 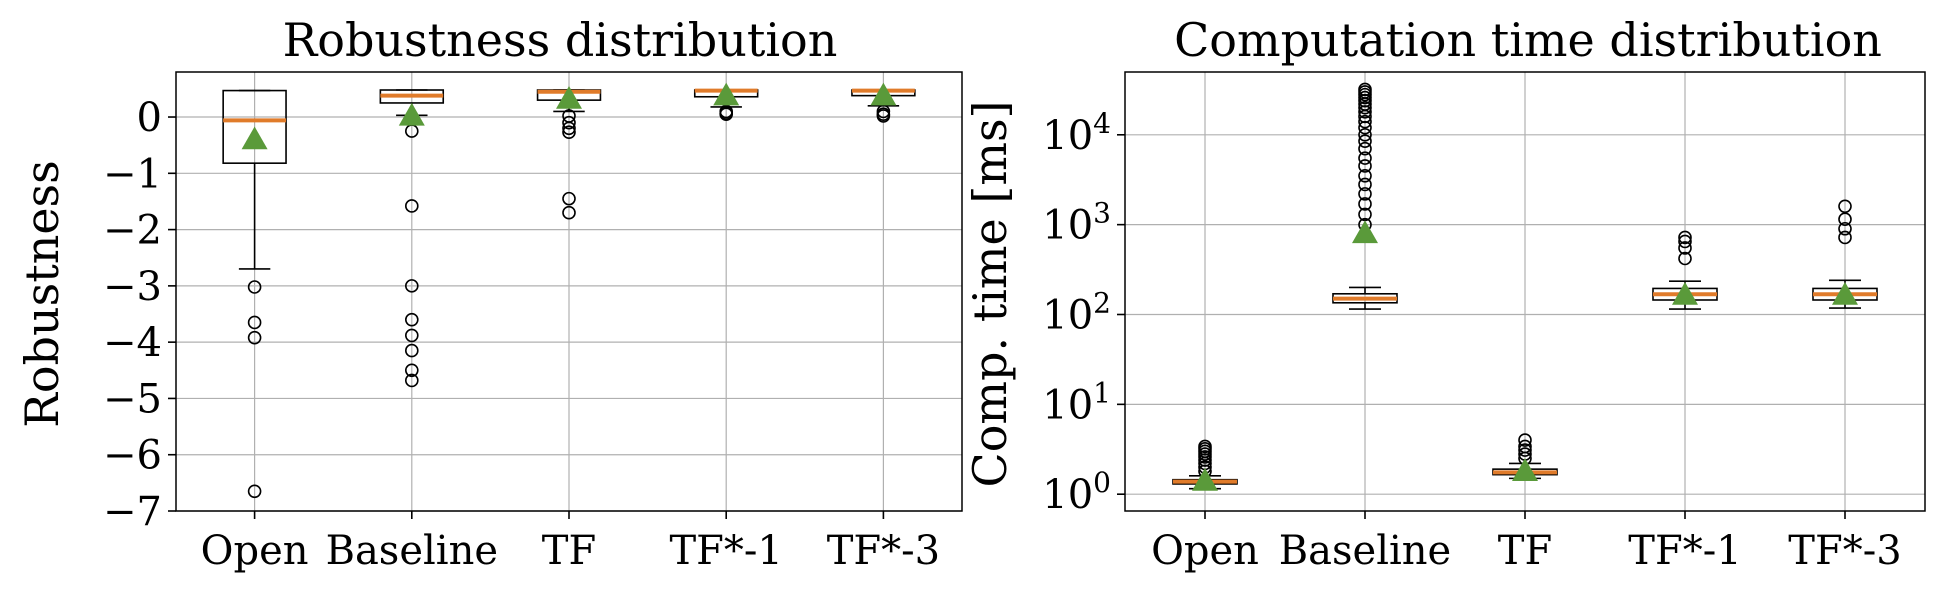 I want to click on y-tick-label: −5, so click(x=132, y=399).